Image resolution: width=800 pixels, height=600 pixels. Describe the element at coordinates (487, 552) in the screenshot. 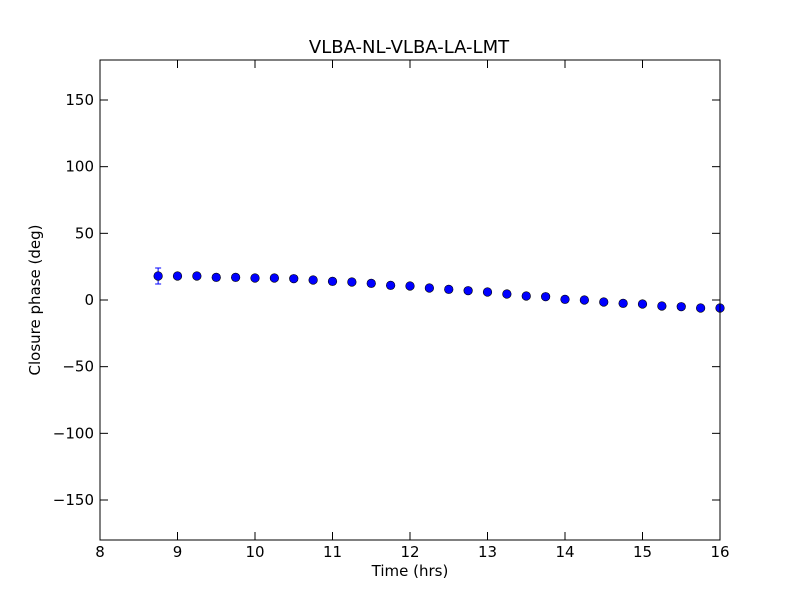

I see `x-tick-label: 13` at that location.